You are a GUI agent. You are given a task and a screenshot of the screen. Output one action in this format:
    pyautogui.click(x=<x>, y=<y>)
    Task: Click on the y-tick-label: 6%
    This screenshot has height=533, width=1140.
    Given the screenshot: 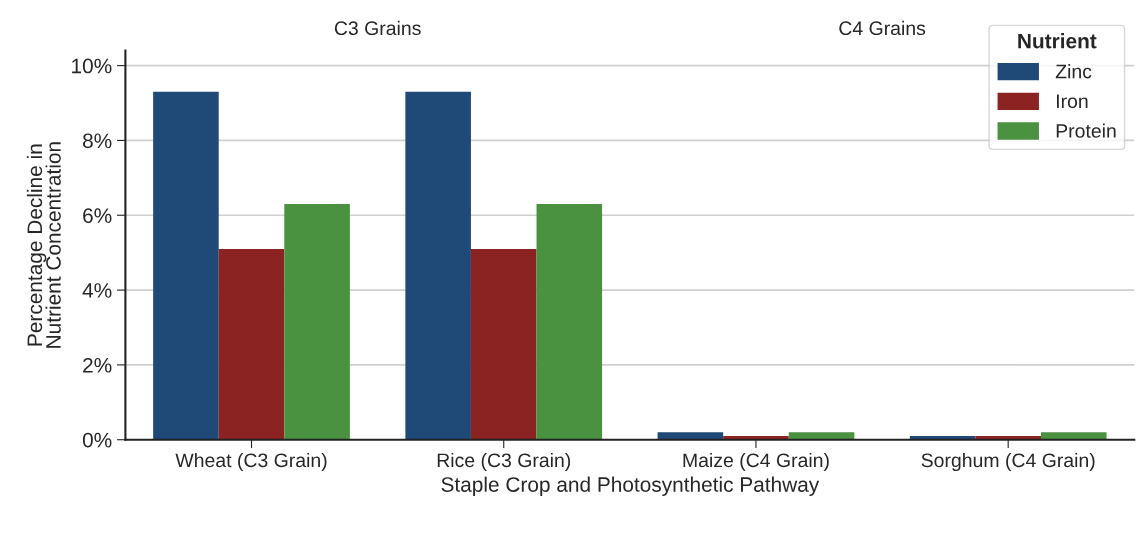 What is the action you would take?
    pyautogui.click(x=97, y=215)
    